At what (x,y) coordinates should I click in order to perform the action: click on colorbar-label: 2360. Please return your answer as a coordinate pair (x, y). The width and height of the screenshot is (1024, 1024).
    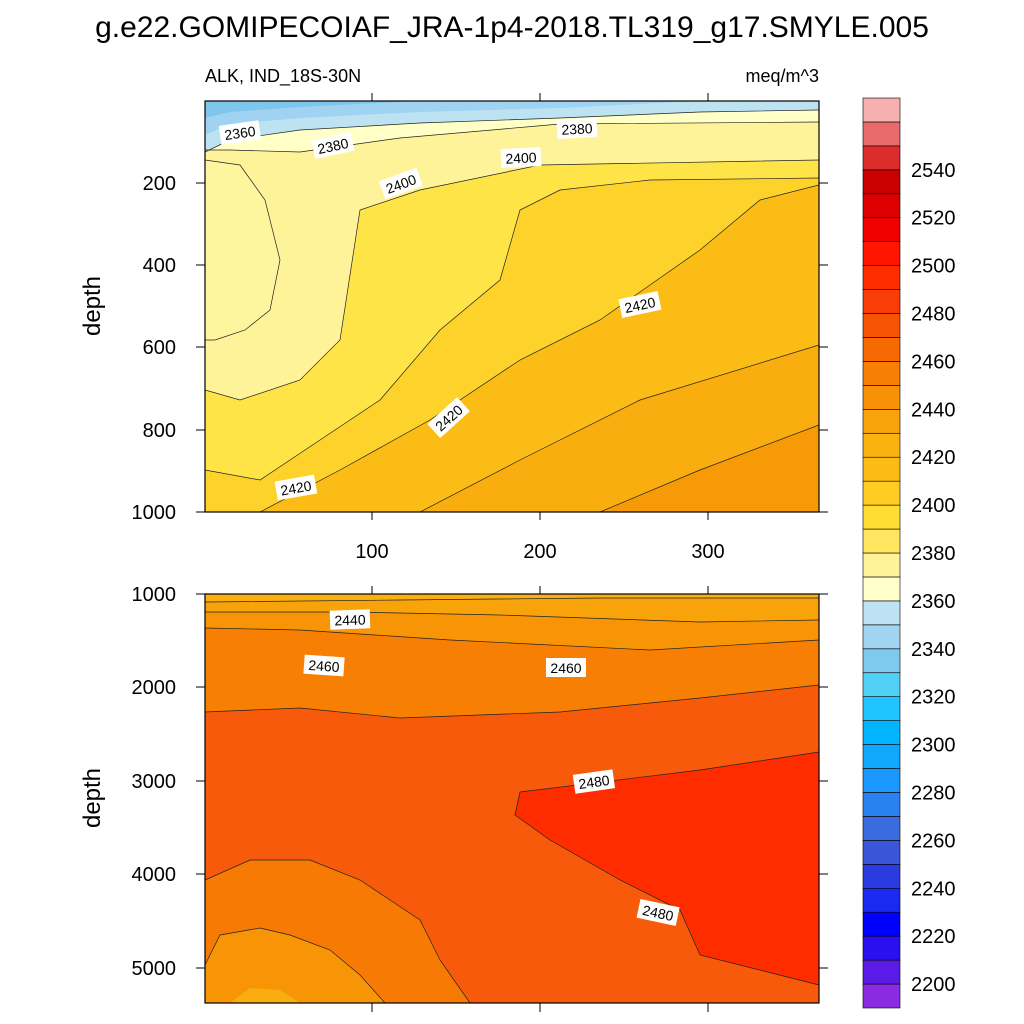
    Looking at the image, I should click on (933, 602).